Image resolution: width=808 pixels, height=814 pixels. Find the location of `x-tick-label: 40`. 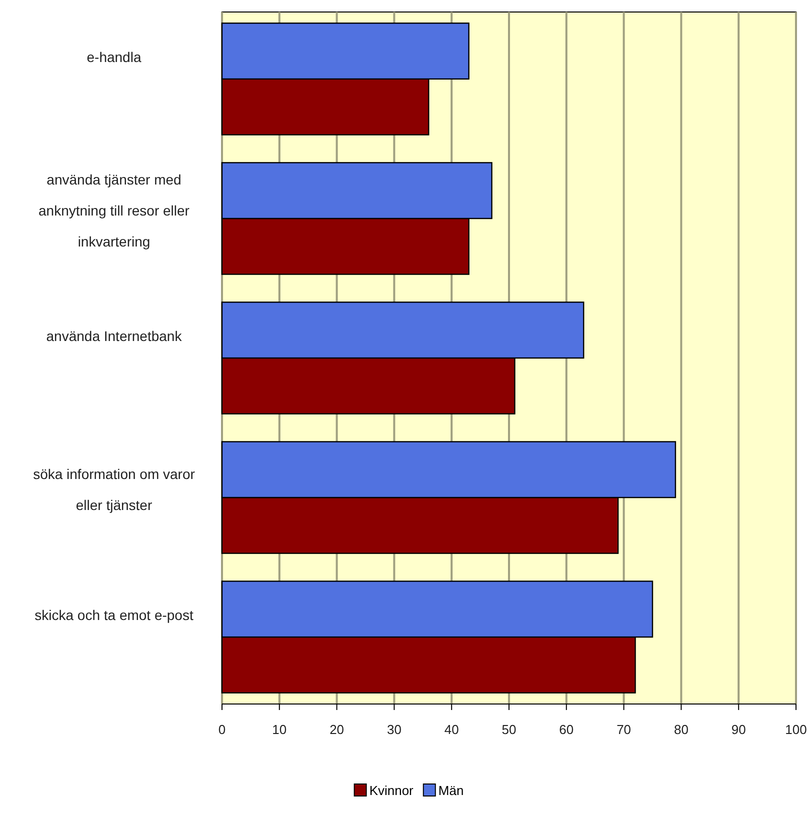

x-tick-label: 40 is located at coordinates (451, 729).